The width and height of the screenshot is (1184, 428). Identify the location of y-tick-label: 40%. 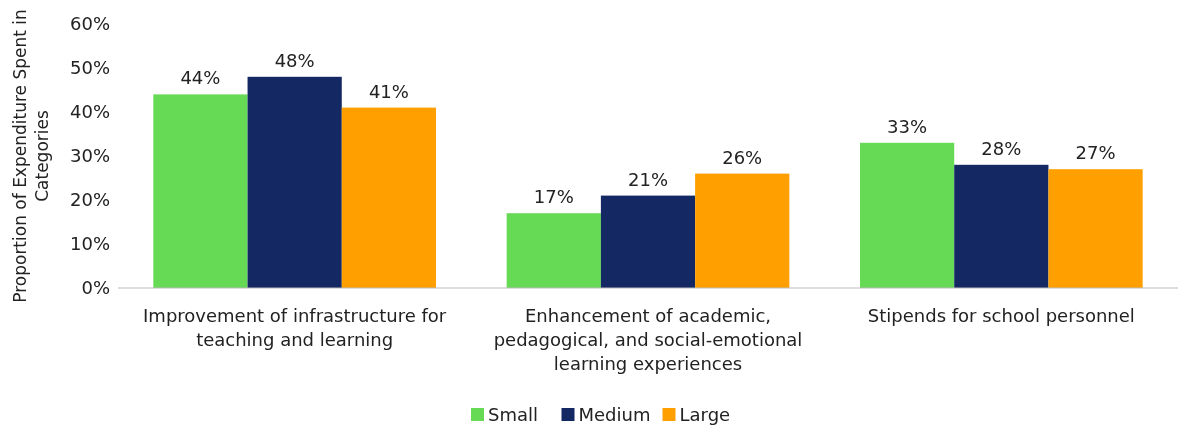
(89, 112).